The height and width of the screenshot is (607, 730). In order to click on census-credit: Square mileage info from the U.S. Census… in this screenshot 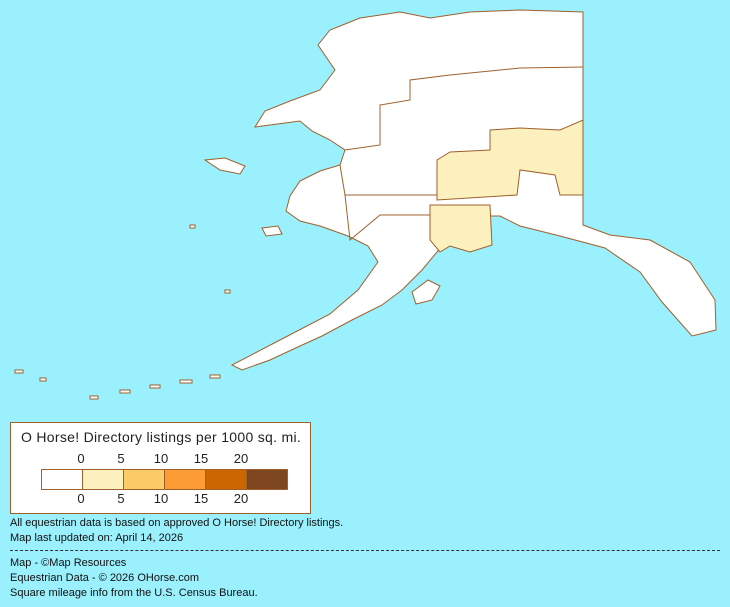, I will do `click(134, 593)`.